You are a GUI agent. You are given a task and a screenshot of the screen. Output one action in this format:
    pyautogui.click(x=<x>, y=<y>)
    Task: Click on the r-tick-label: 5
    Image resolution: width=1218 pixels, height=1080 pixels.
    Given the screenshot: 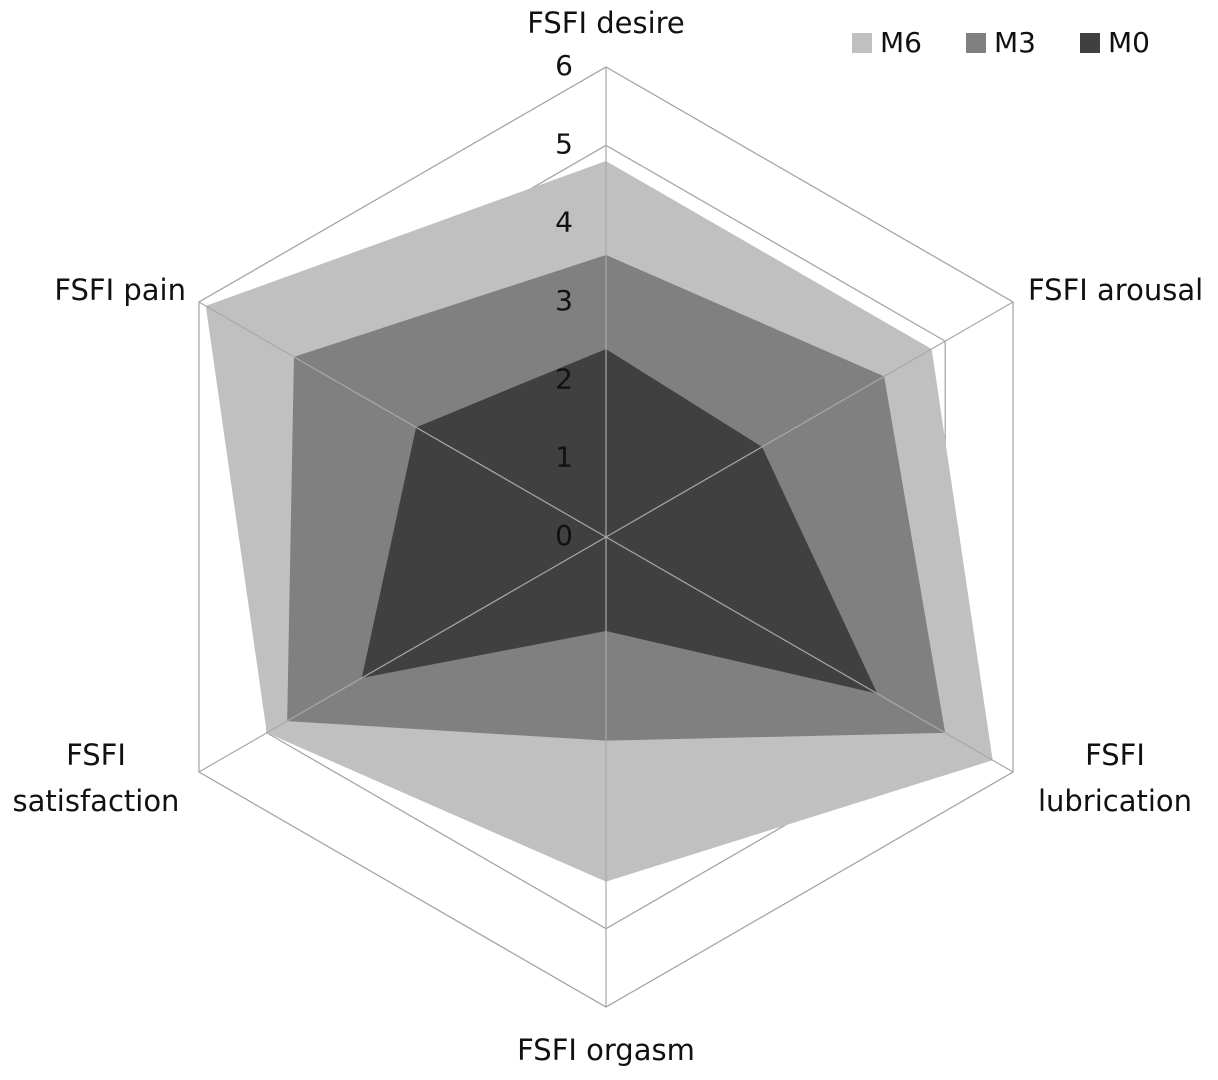 What is the action you would take?
    pyautogui.click(x=564, y=143)
    